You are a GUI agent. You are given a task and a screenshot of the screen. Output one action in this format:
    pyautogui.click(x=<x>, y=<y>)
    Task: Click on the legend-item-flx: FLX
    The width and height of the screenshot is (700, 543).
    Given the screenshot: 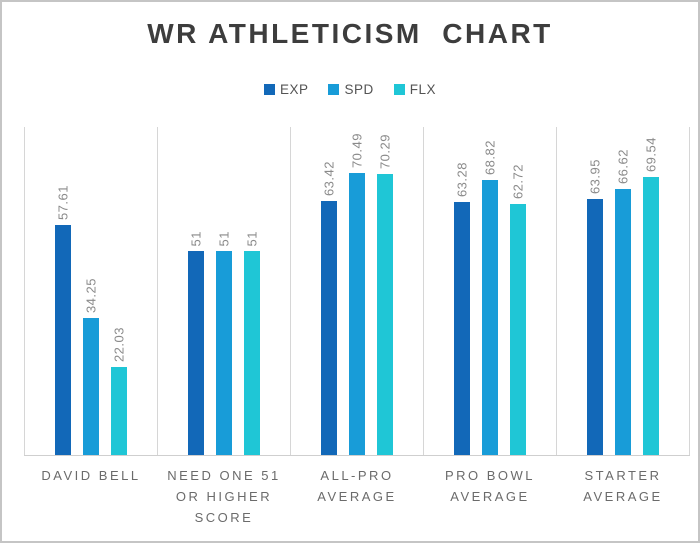 What is the action you would take?
    pyautogui.click(x=415, y=89)
    